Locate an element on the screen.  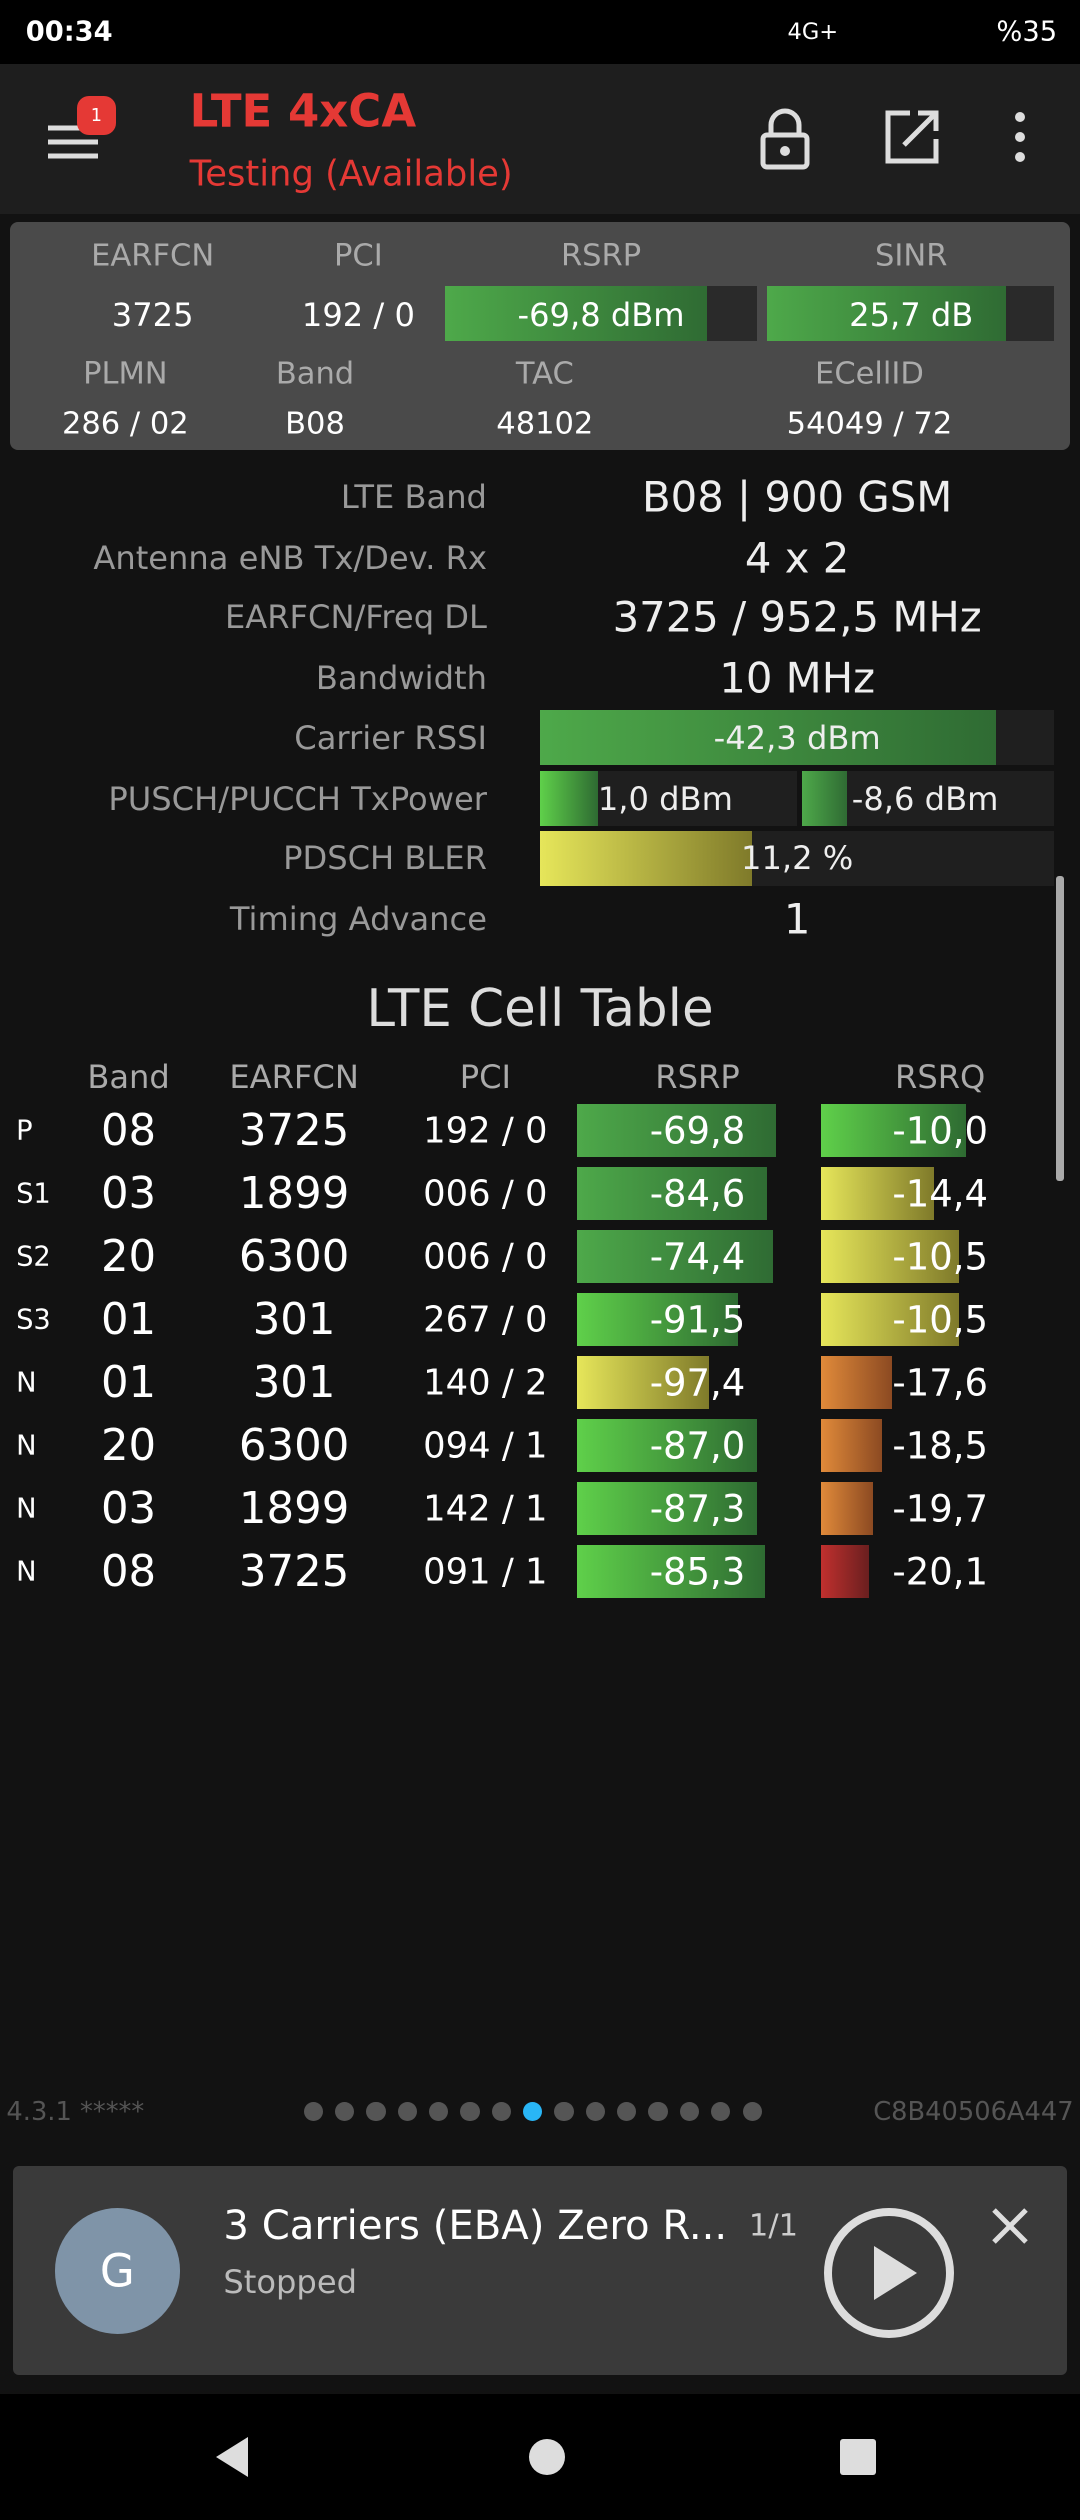
summary-value: 286 / 02 is located at coordinates (125, 424).